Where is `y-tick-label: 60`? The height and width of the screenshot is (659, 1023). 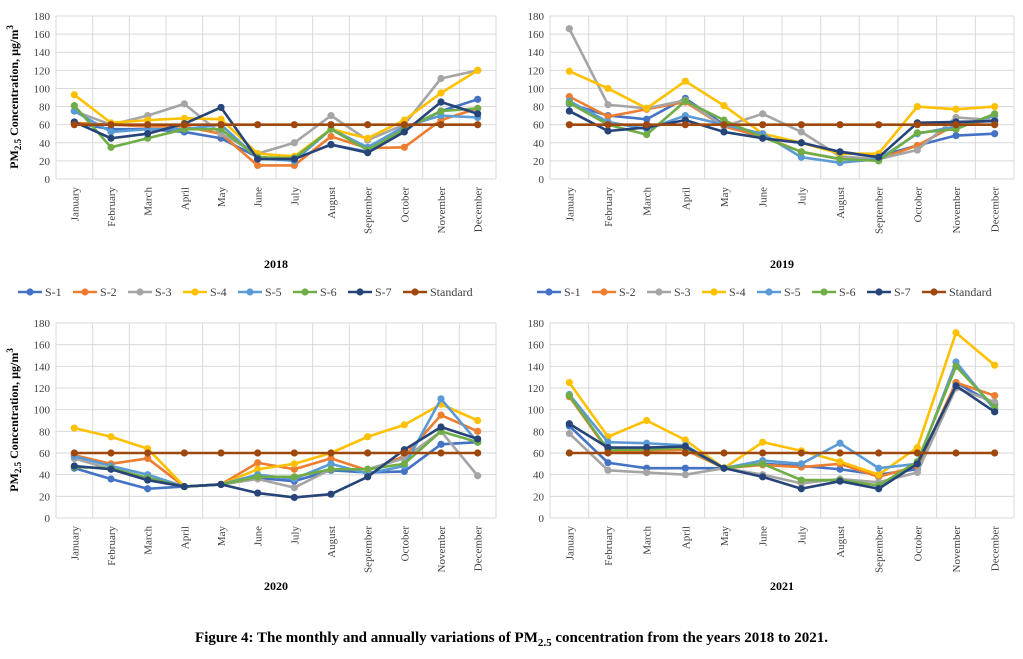 y-tick-label: 60 is located at coordinates (539, 454).